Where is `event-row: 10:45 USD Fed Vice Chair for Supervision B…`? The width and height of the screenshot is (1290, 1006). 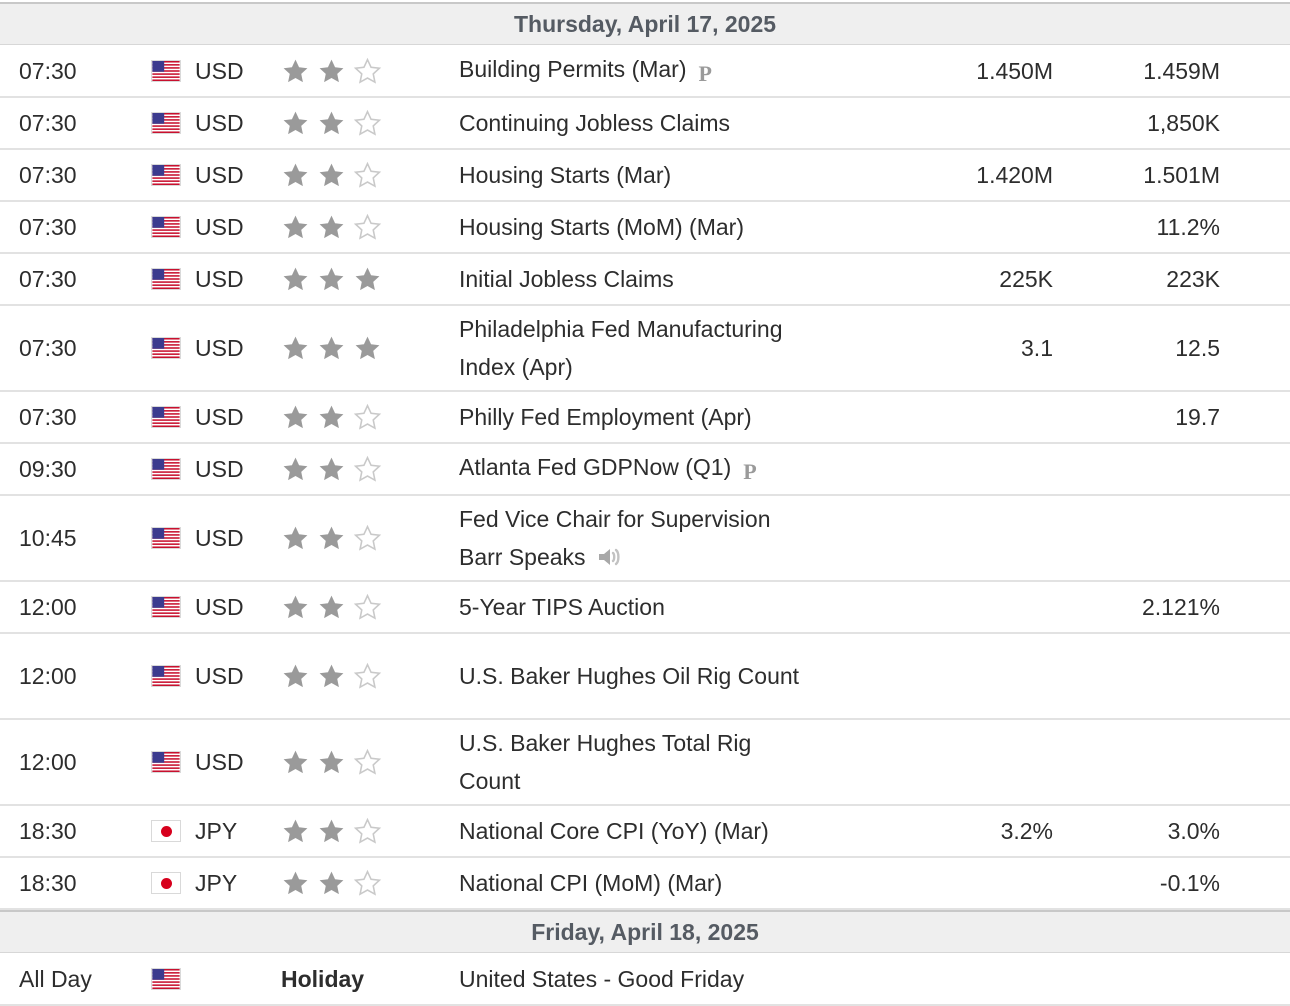 event-row: 10:45 USD Fed Vice Chair for Supervision B… is located at coordinates (645, 539).